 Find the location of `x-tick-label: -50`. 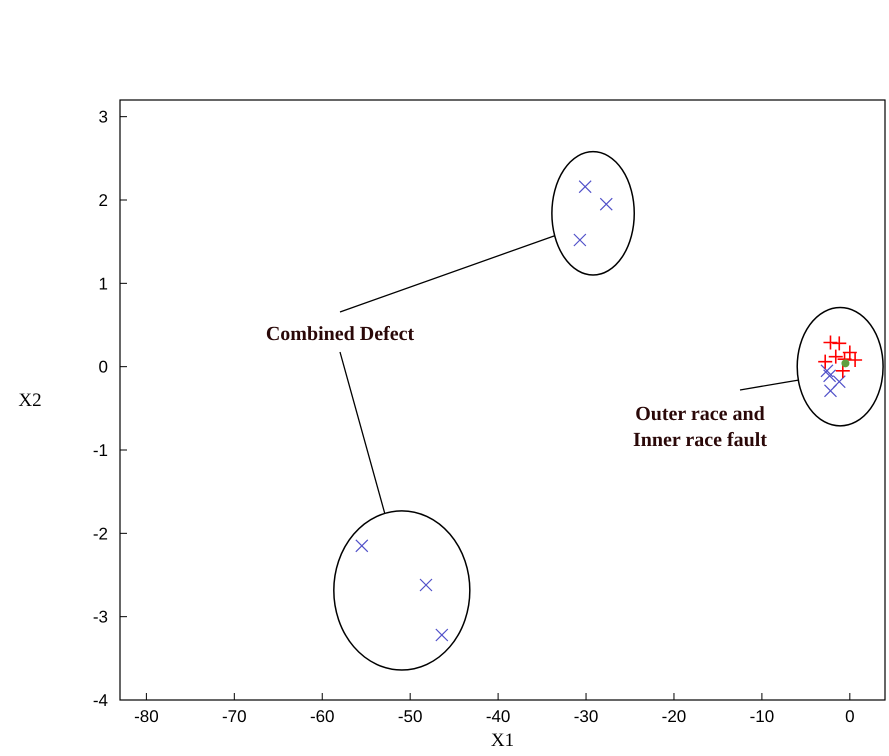

x-tick-label: -50 is located at coordinates (410, 716).